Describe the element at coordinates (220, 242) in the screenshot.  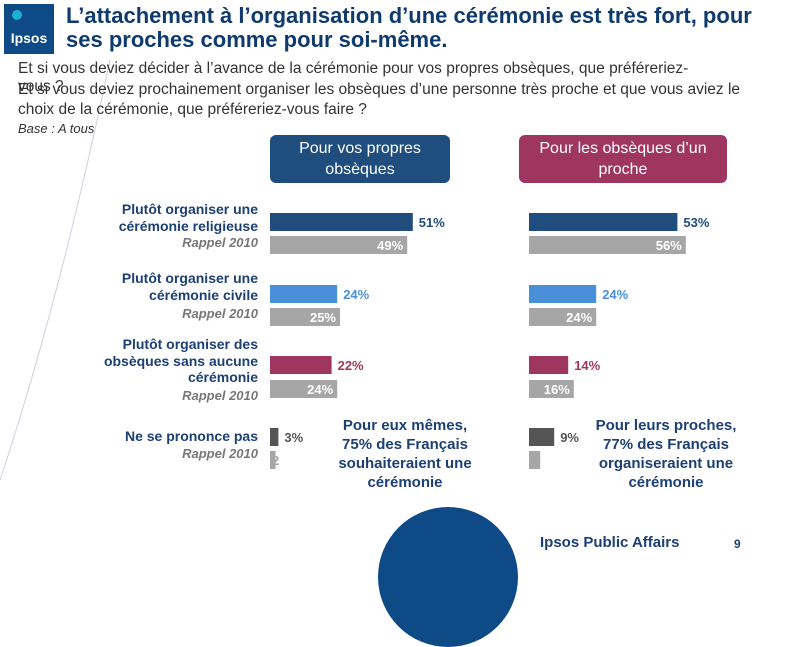
I see `rappel-label-religieuse: Rappel 2010` at that location.